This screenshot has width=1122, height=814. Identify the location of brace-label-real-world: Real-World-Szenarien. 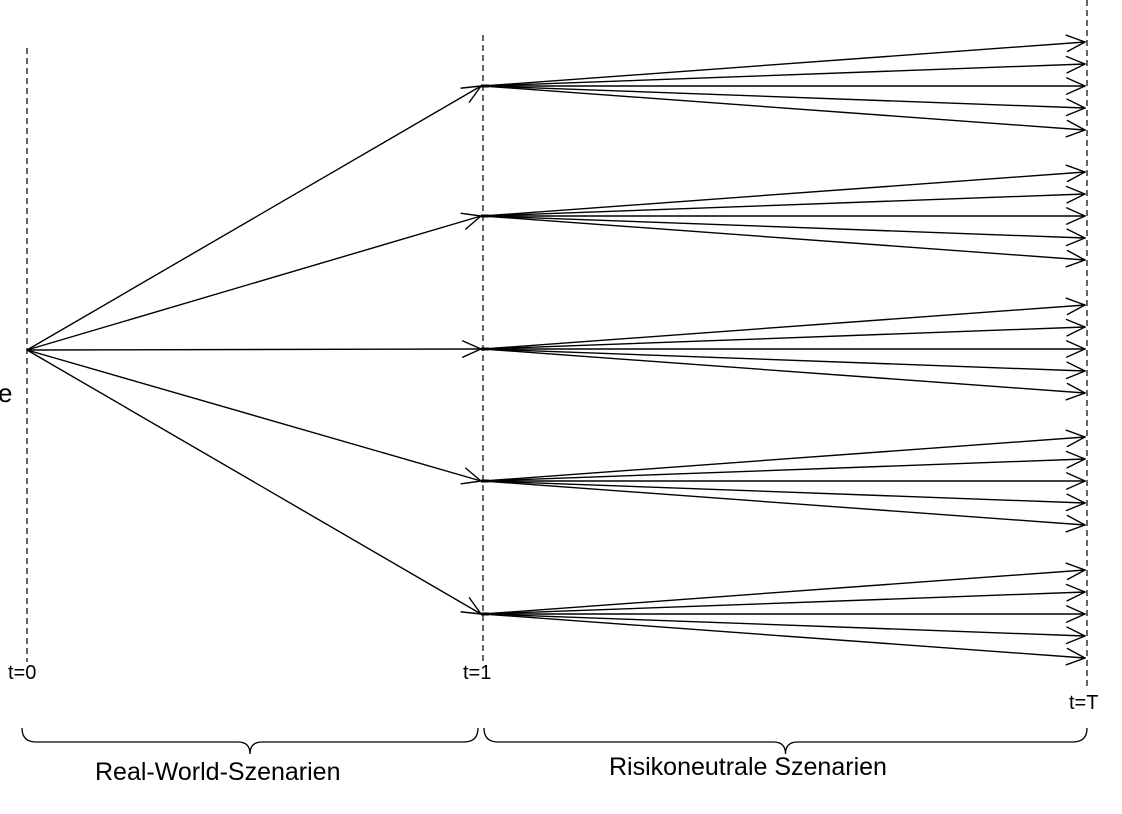
(218, 772).